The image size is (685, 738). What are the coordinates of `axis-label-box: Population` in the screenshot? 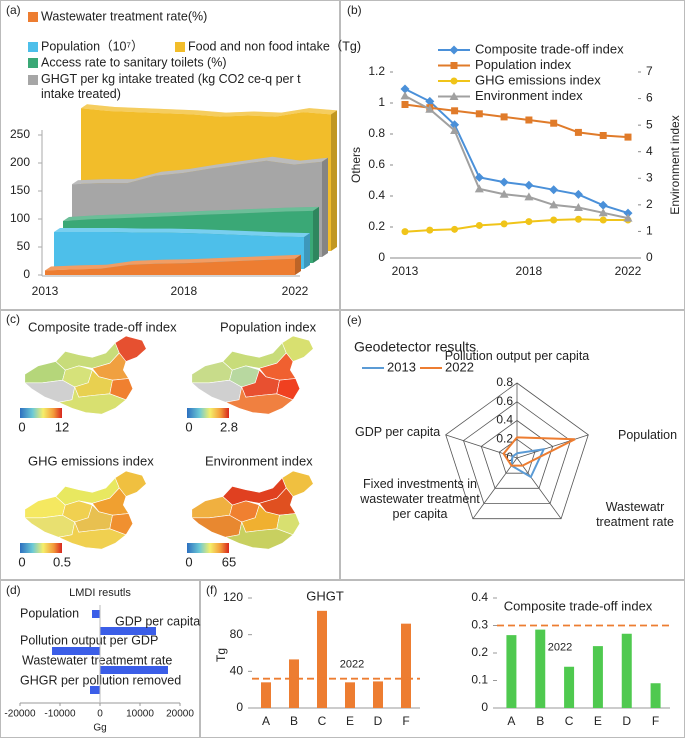 It's located at (648, 435).